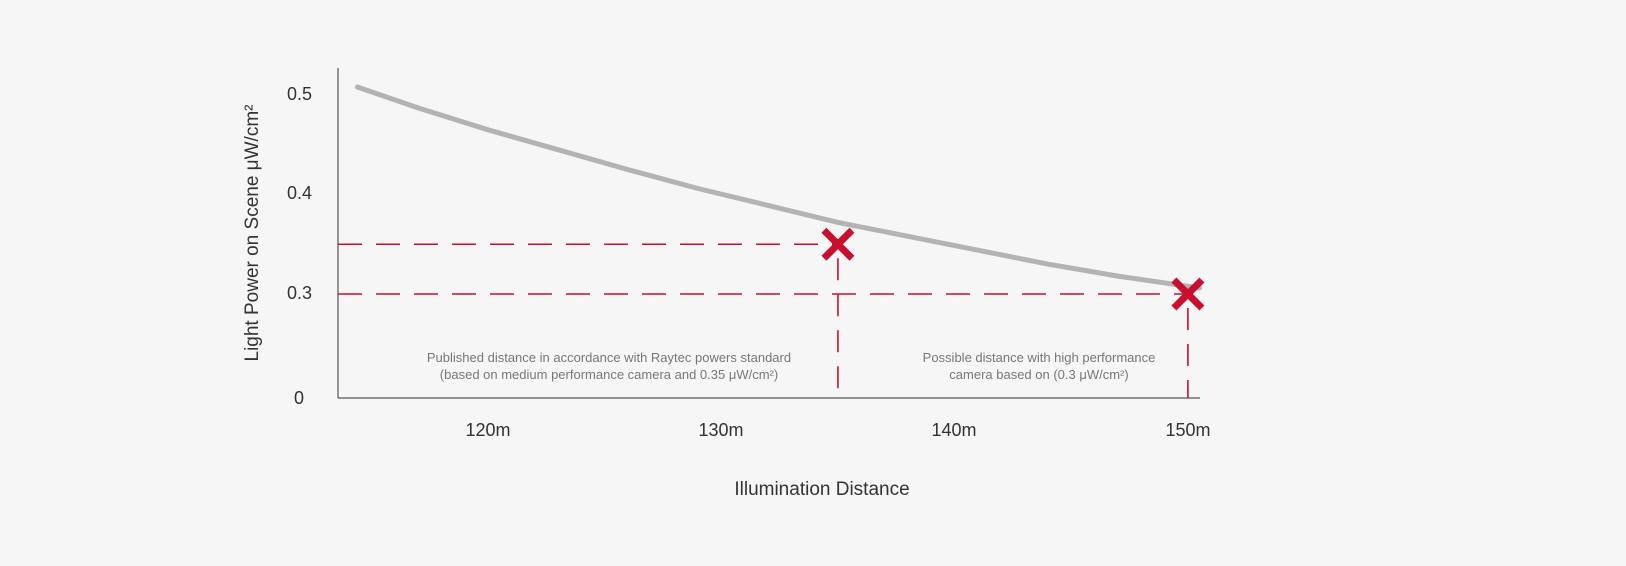 Image resolution: width=1626 pixels, height=566 pixels. I want to click on reference-lines, so click(763, 320).